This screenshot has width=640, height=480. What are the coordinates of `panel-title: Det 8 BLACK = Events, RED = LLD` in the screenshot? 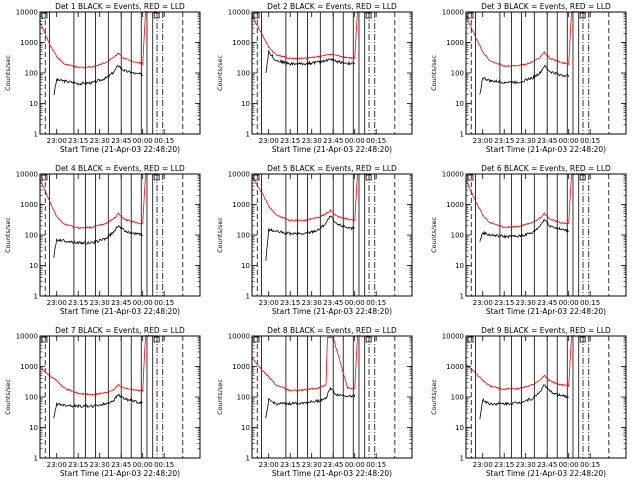 It's located at (332, 330).